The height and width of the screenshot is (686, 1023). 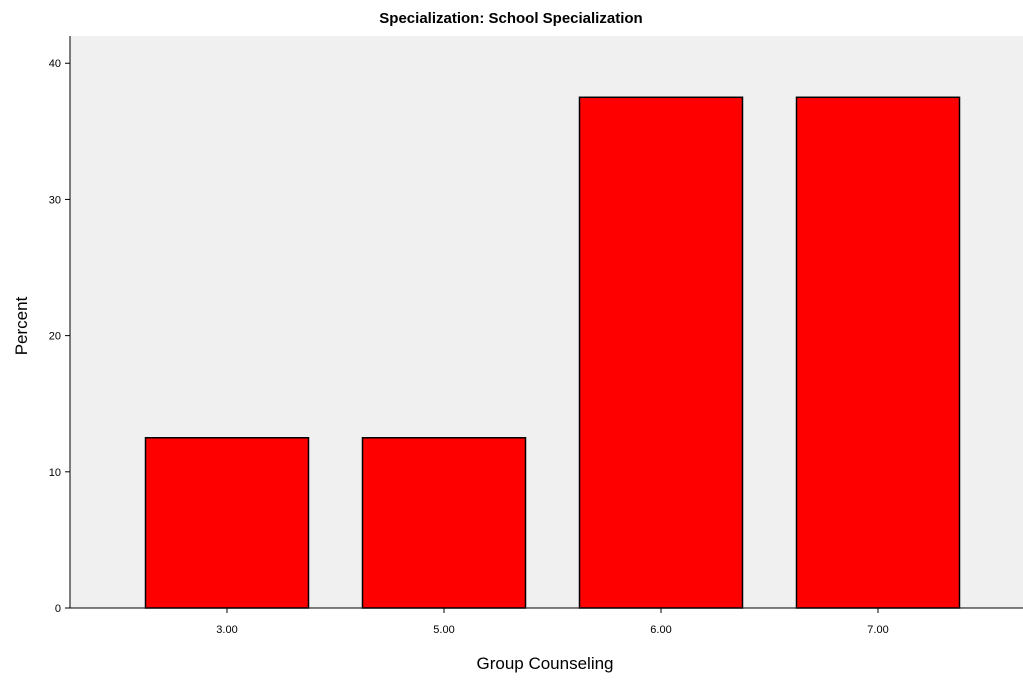 What do you see at coordinates (21, 325) in the screenshot?
I see `y-axis-label: Percent` at bounding box center [21, 325].